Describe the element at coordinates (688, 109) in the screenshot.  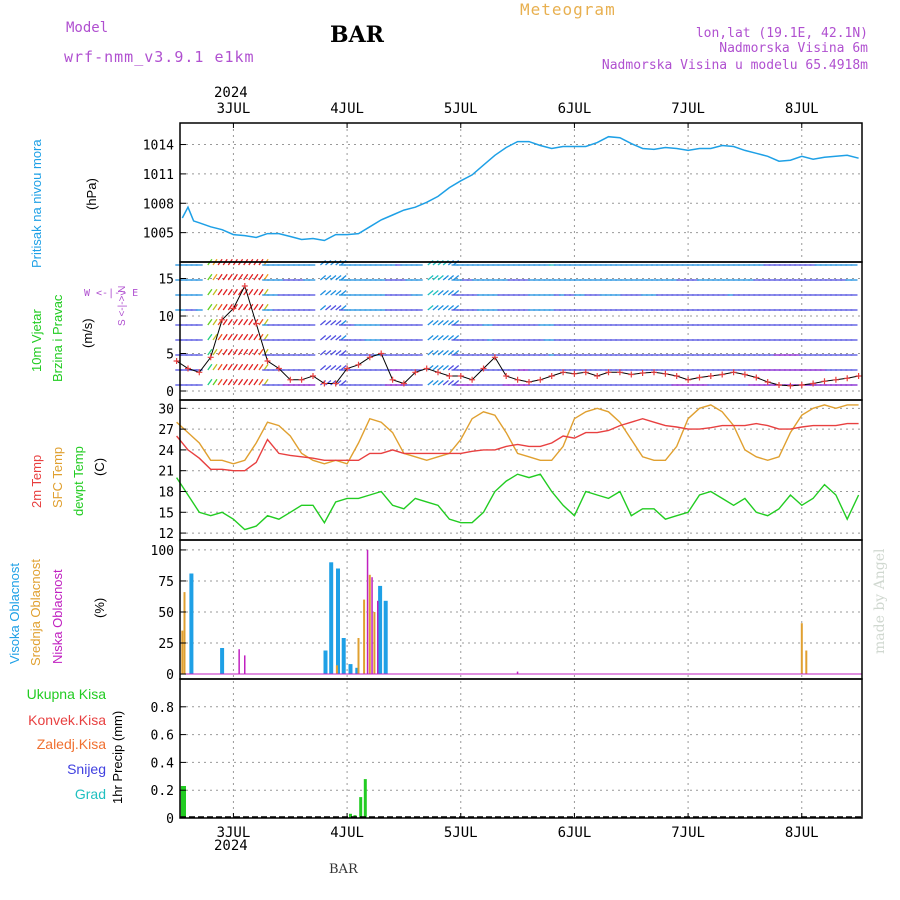
I see `day-label-top-7JUL: 7JUL` at that location.